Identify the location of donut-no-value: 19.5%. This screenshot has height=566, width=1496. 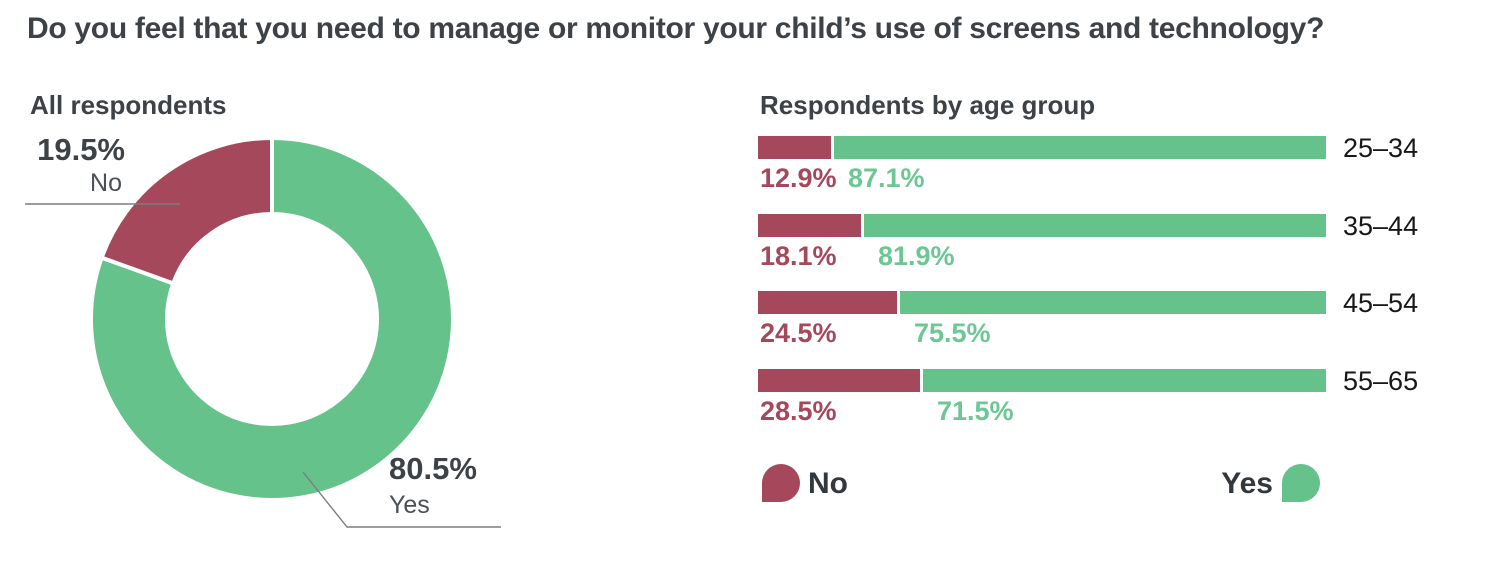
(81, 149).